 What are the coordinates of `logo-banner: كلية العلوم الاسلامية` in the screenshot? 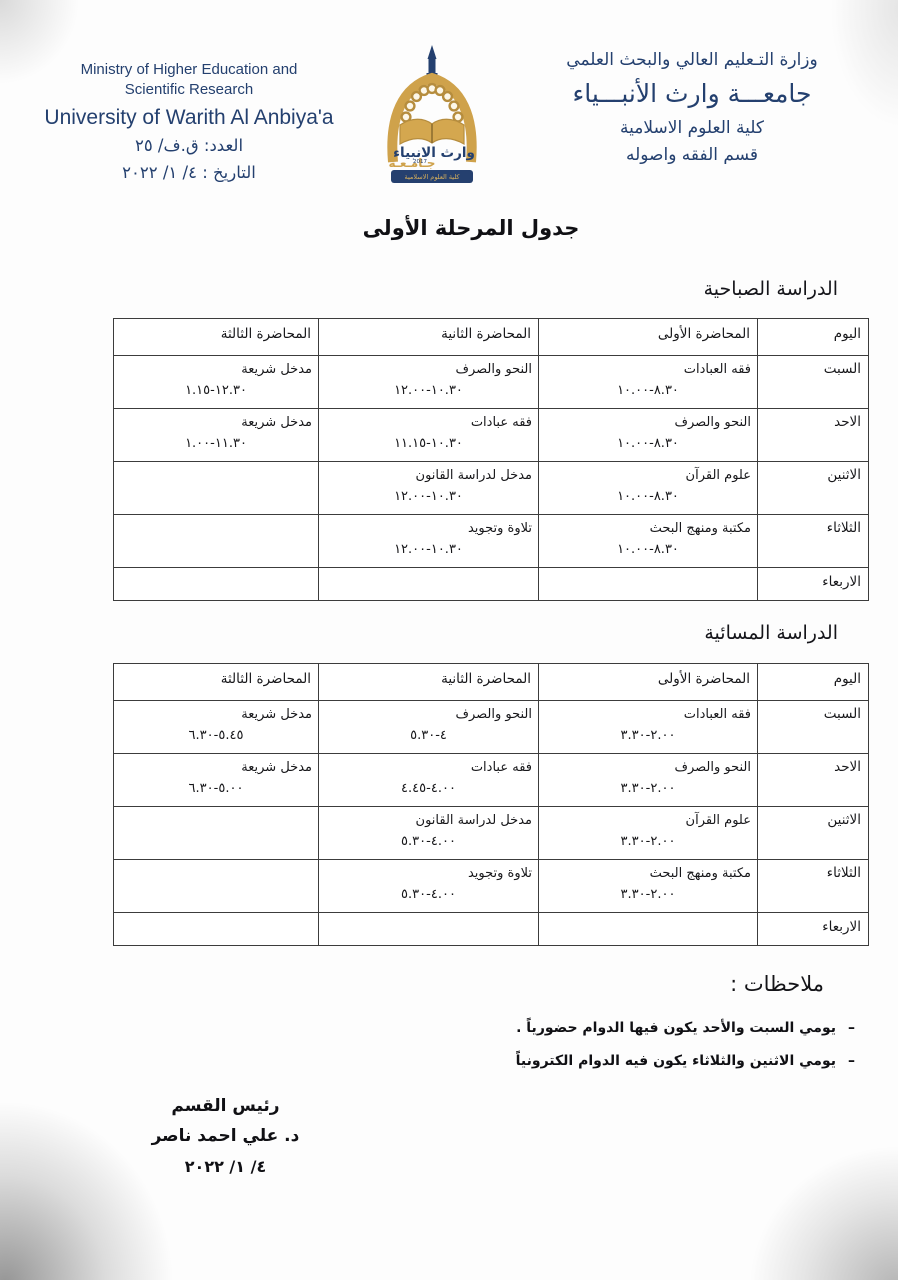 It's located at (432, 176).